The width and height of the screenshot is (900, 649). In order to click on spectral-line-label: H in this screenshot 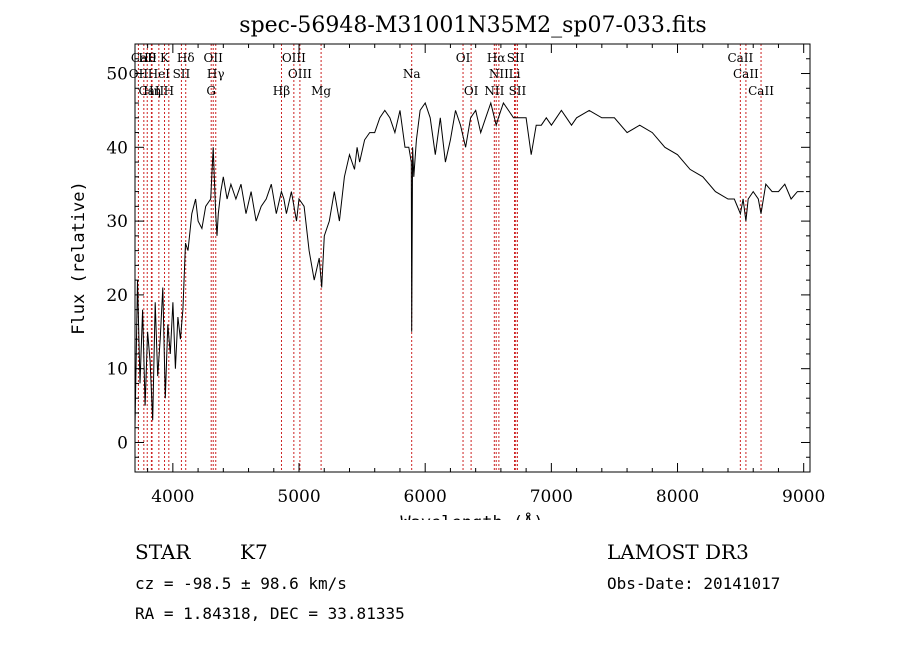, I will do `click(169, 91)`.